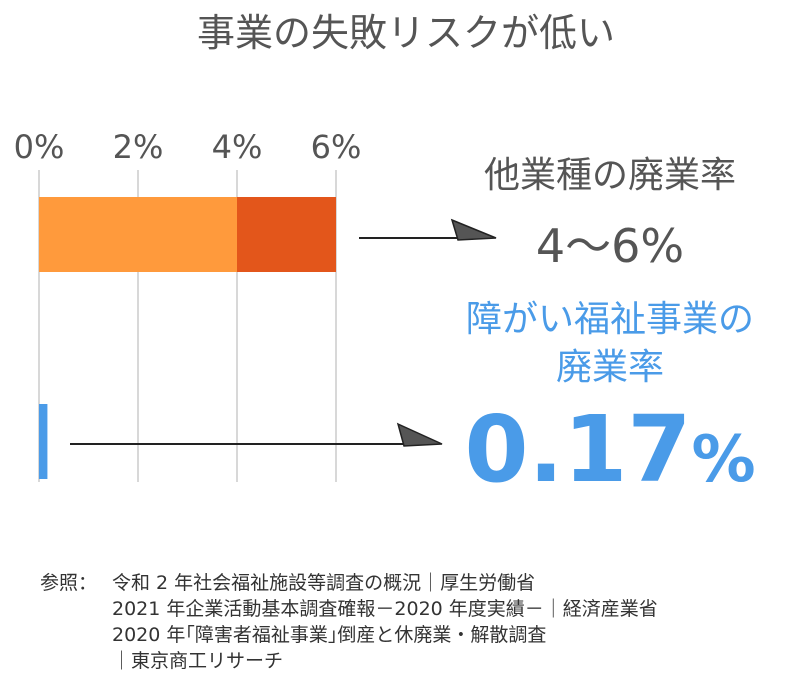  Describe the element at coordinates (198, 661) in the screenshot. I see `source-text: ｜東京商工リサーチ` at that location.